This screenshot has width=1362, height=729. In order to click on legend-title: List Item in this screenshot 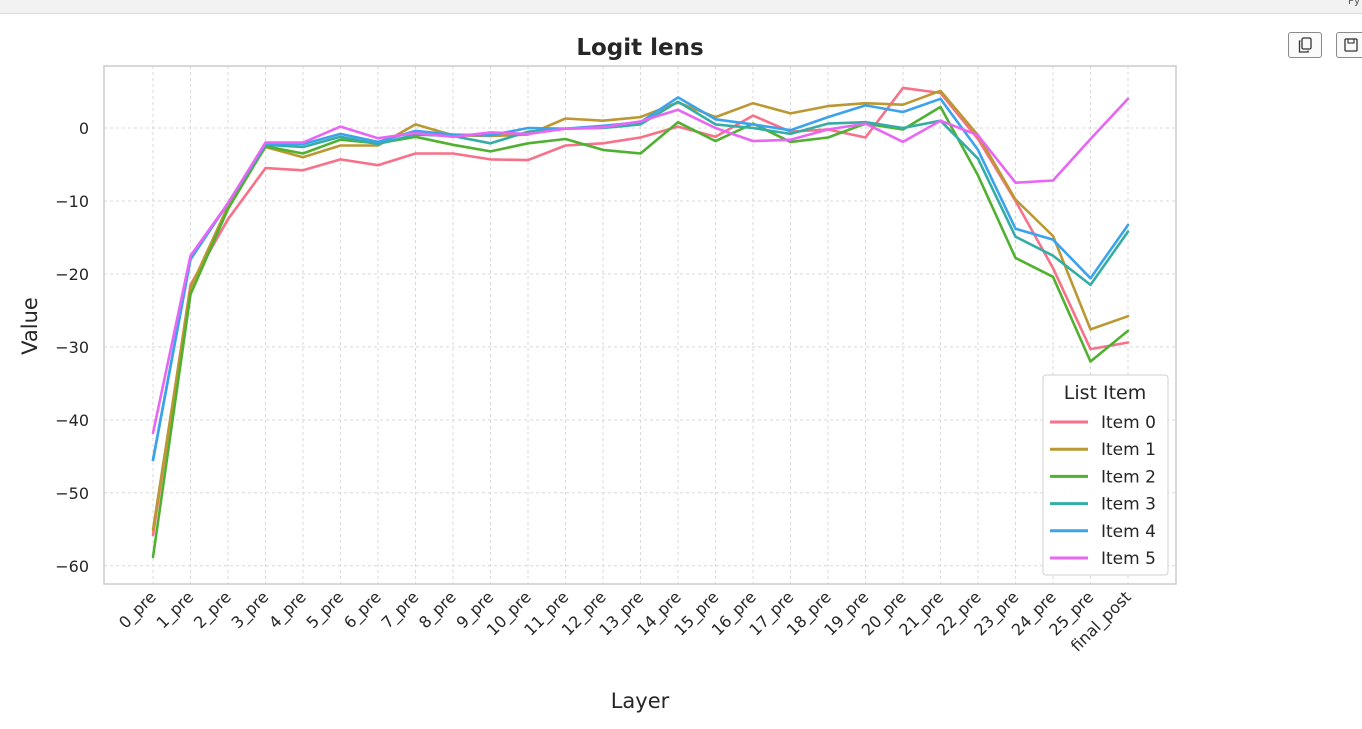, I will do `click(1105, 393)`.